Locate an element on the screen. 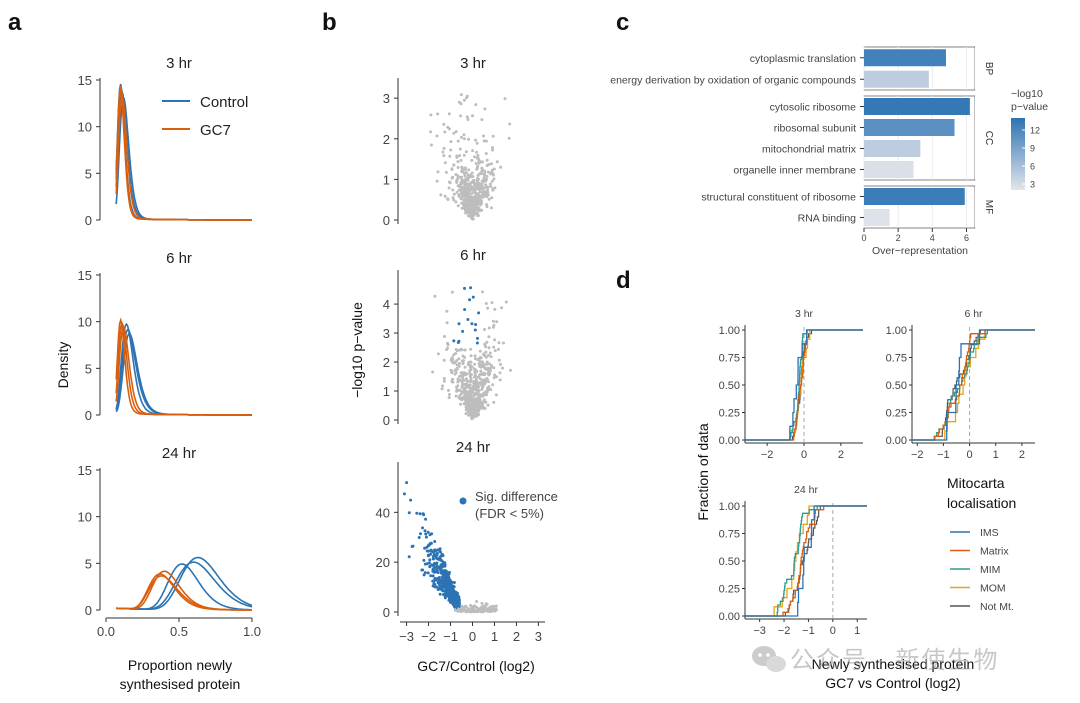 This screenshot has width=1080, height=703. panel-d-facet-title: 24 hr is located at coordinates (806, 490).